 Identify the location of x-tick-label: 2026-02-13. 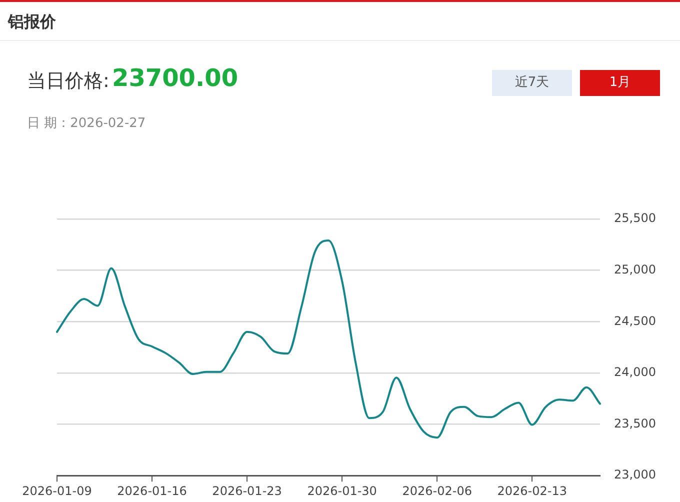
(532, 491).